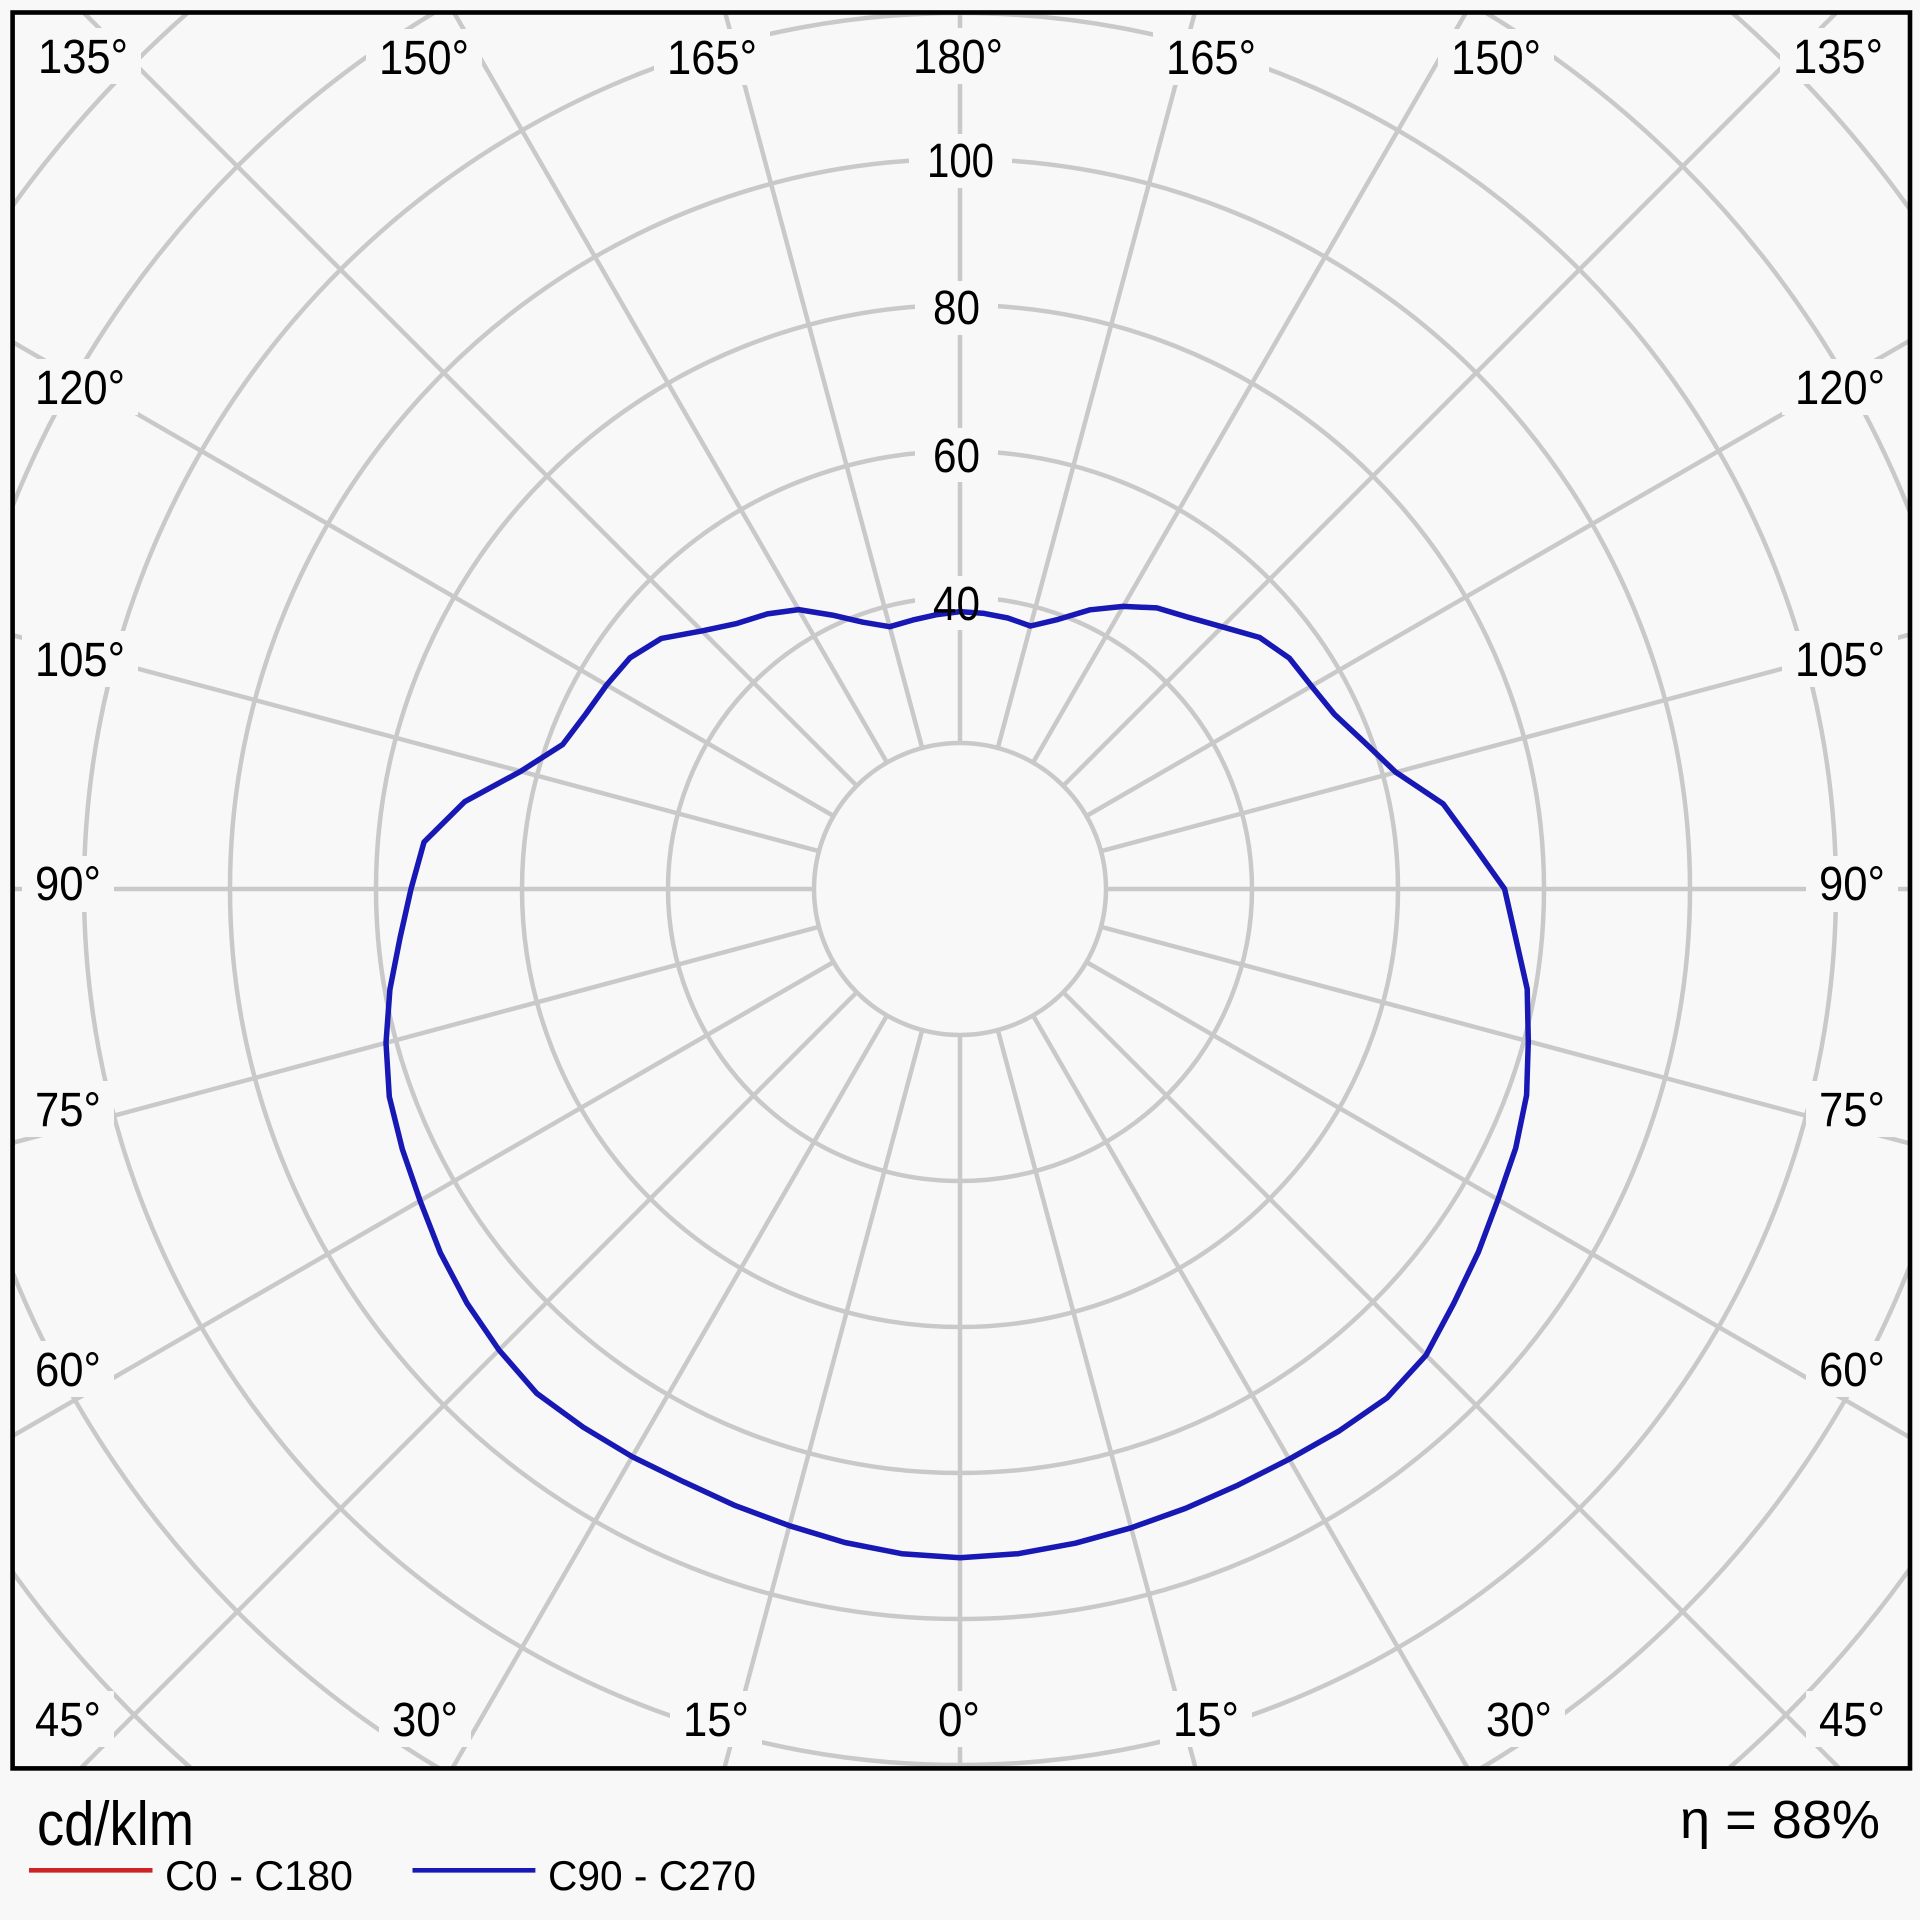 The image size is (1920, 1920). What do you see at coordinates (115, 1824) in the screenshot?
I see `svg-text: cd/klm` at bounding box center [115, 1824].